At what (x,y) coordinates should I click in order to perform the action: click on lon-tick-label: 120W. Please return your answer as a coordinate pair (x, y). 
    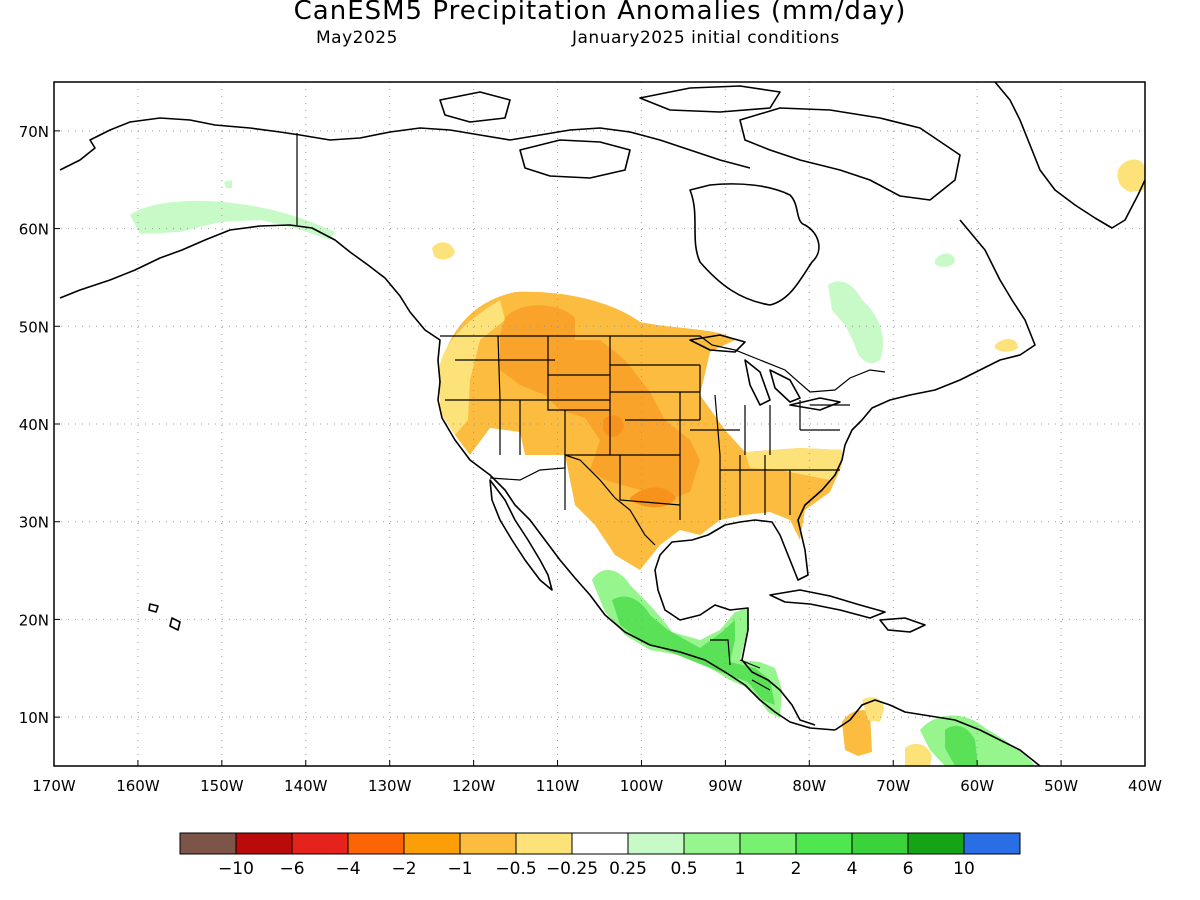
    Looking at the image, I should click on (474, 786).